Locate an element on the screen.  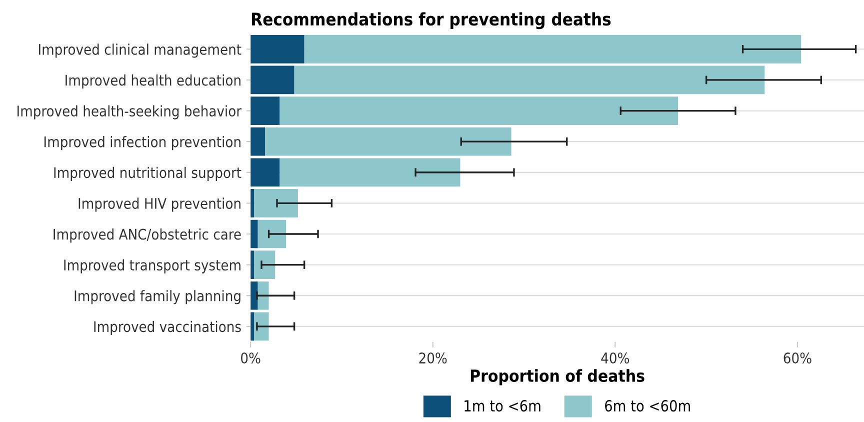
y-tick-label: Improved vaccinations is located at coordinates (167, 327).